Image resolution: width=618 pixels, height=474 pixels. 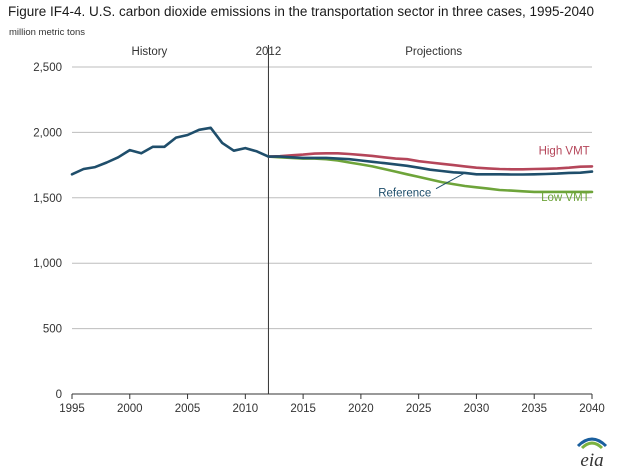 I want to click on y-tick-label: 1,000, so click(x=47, y=264).